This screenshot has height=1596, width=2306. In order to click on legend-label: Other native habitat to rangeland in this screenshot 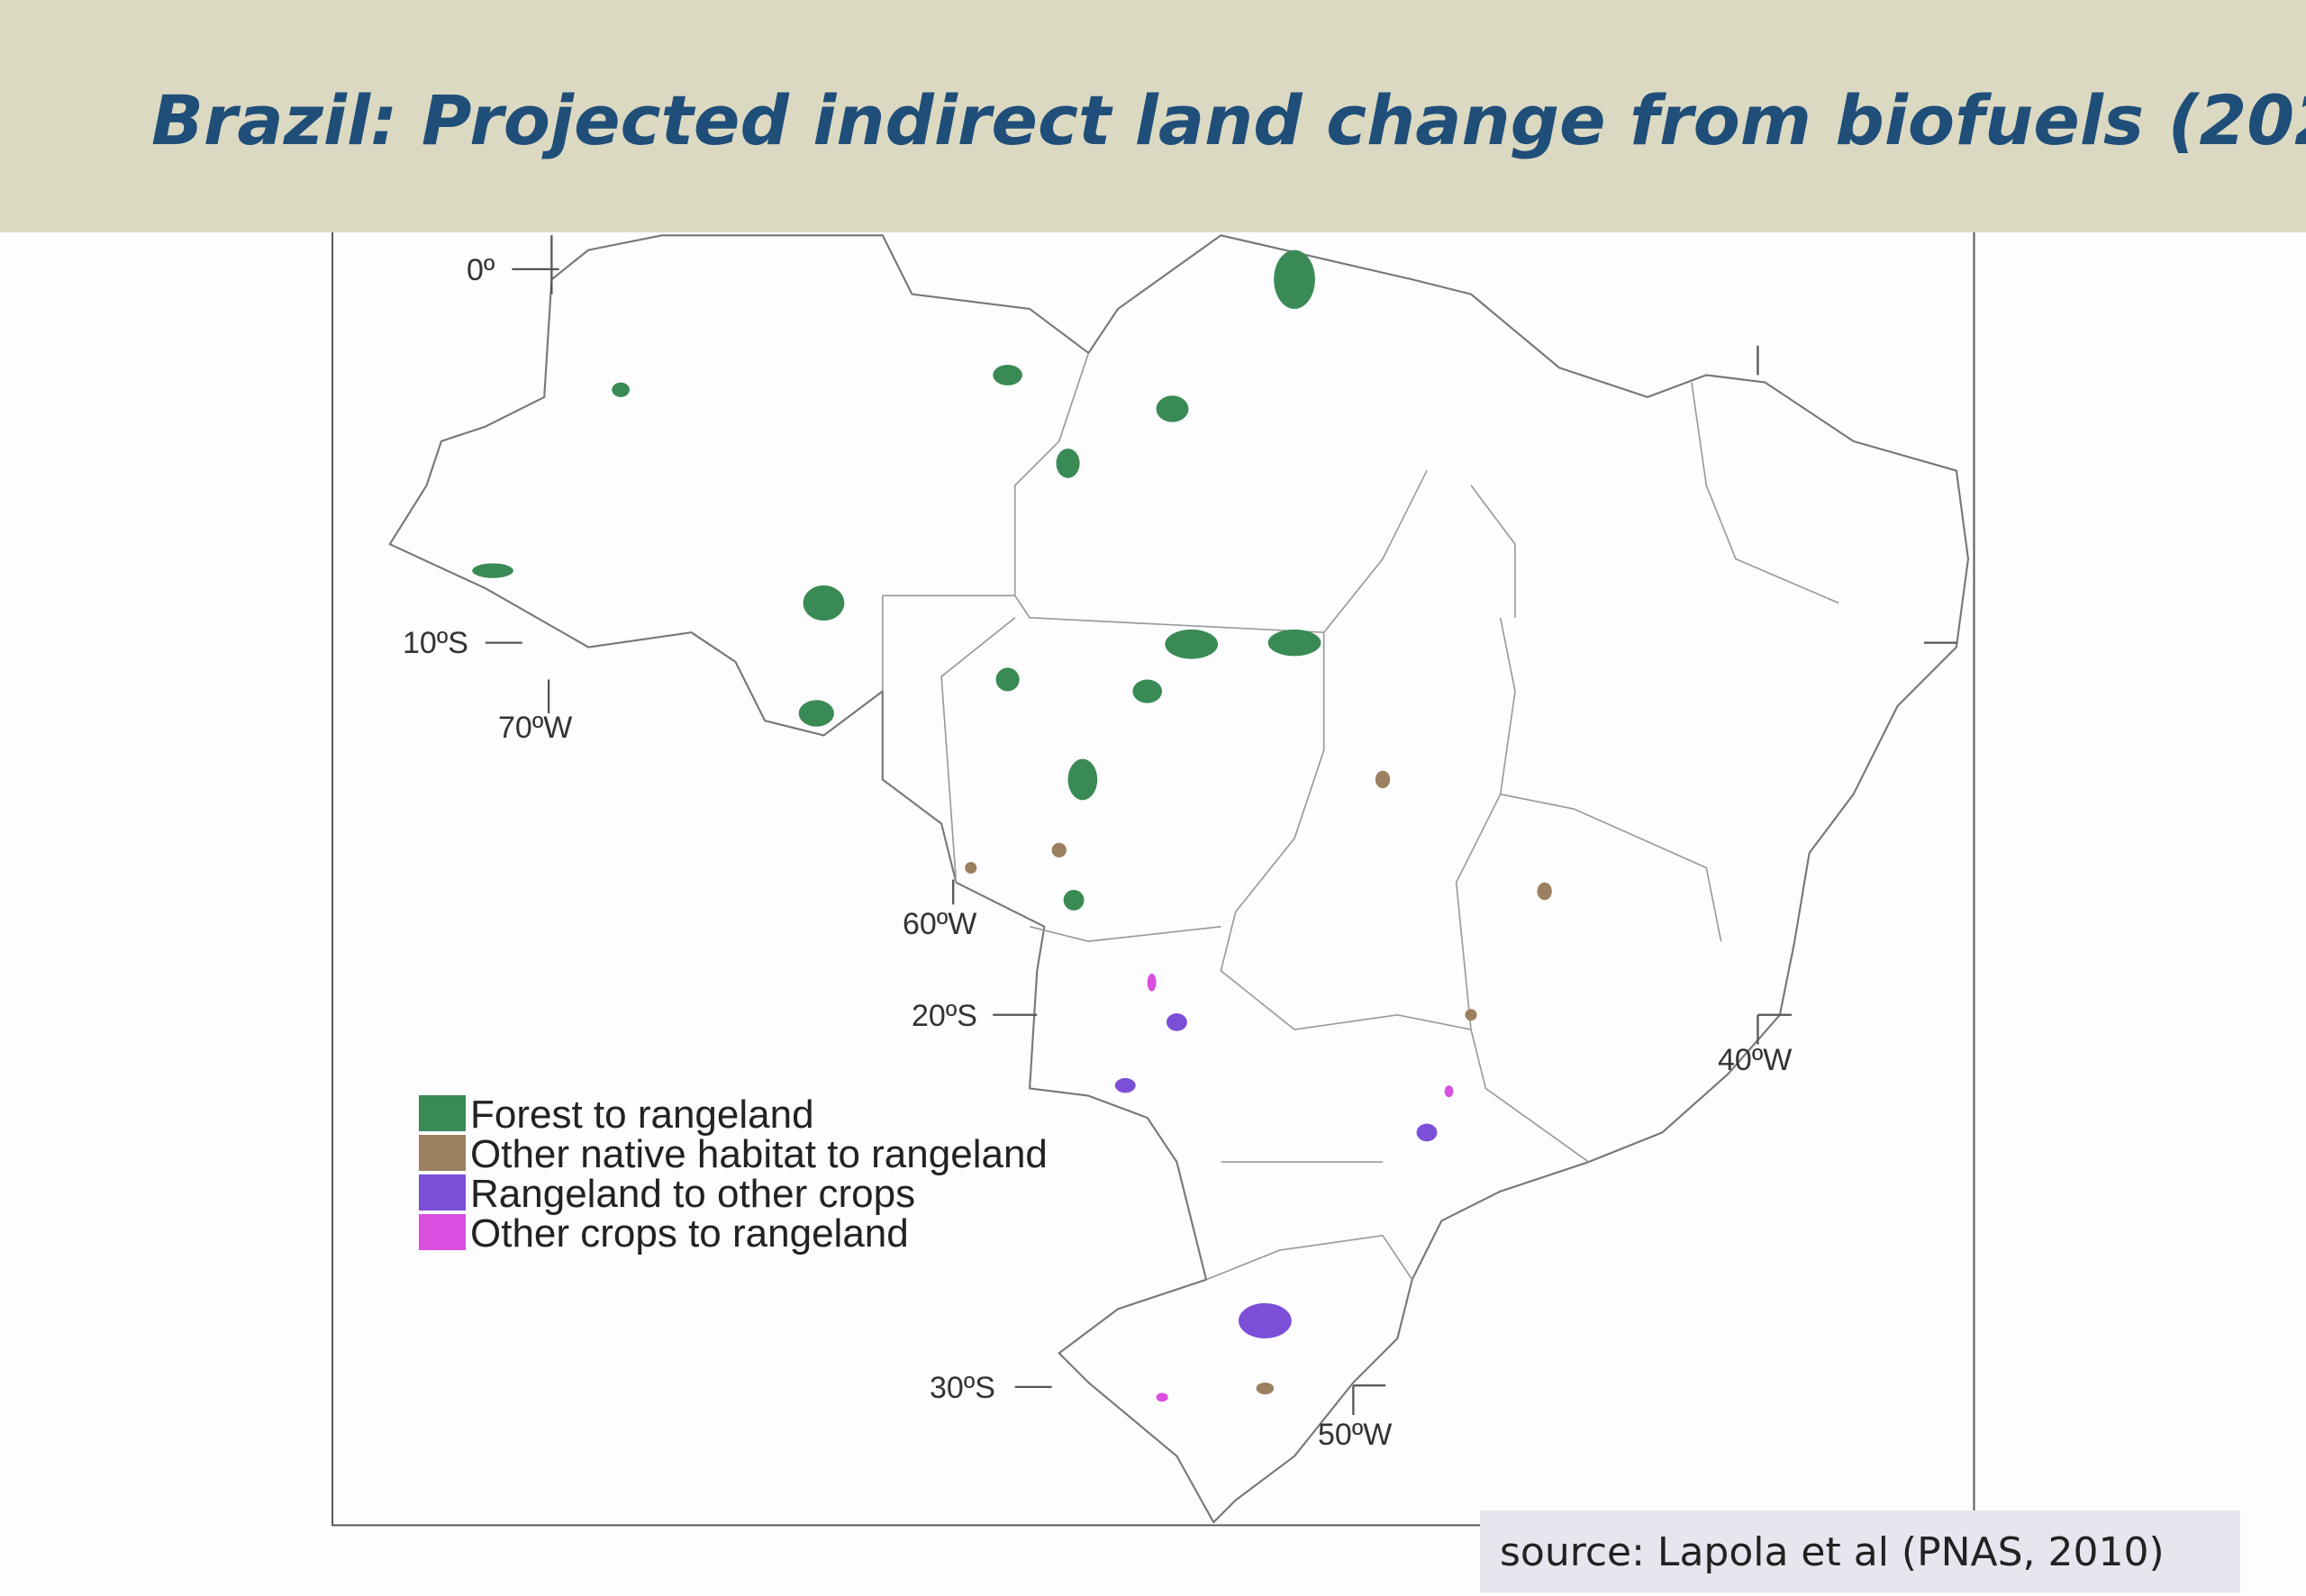, I will do `click(759, 1154)`.